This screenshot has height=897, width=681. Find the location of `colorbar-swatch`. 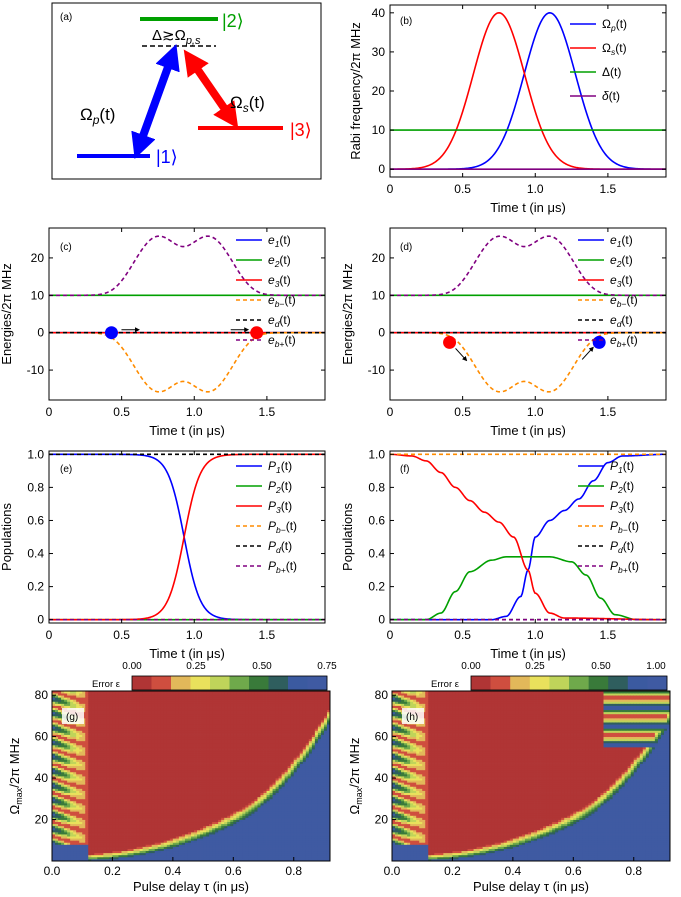

colorbar-swatch is located at coordinates (579, 683).